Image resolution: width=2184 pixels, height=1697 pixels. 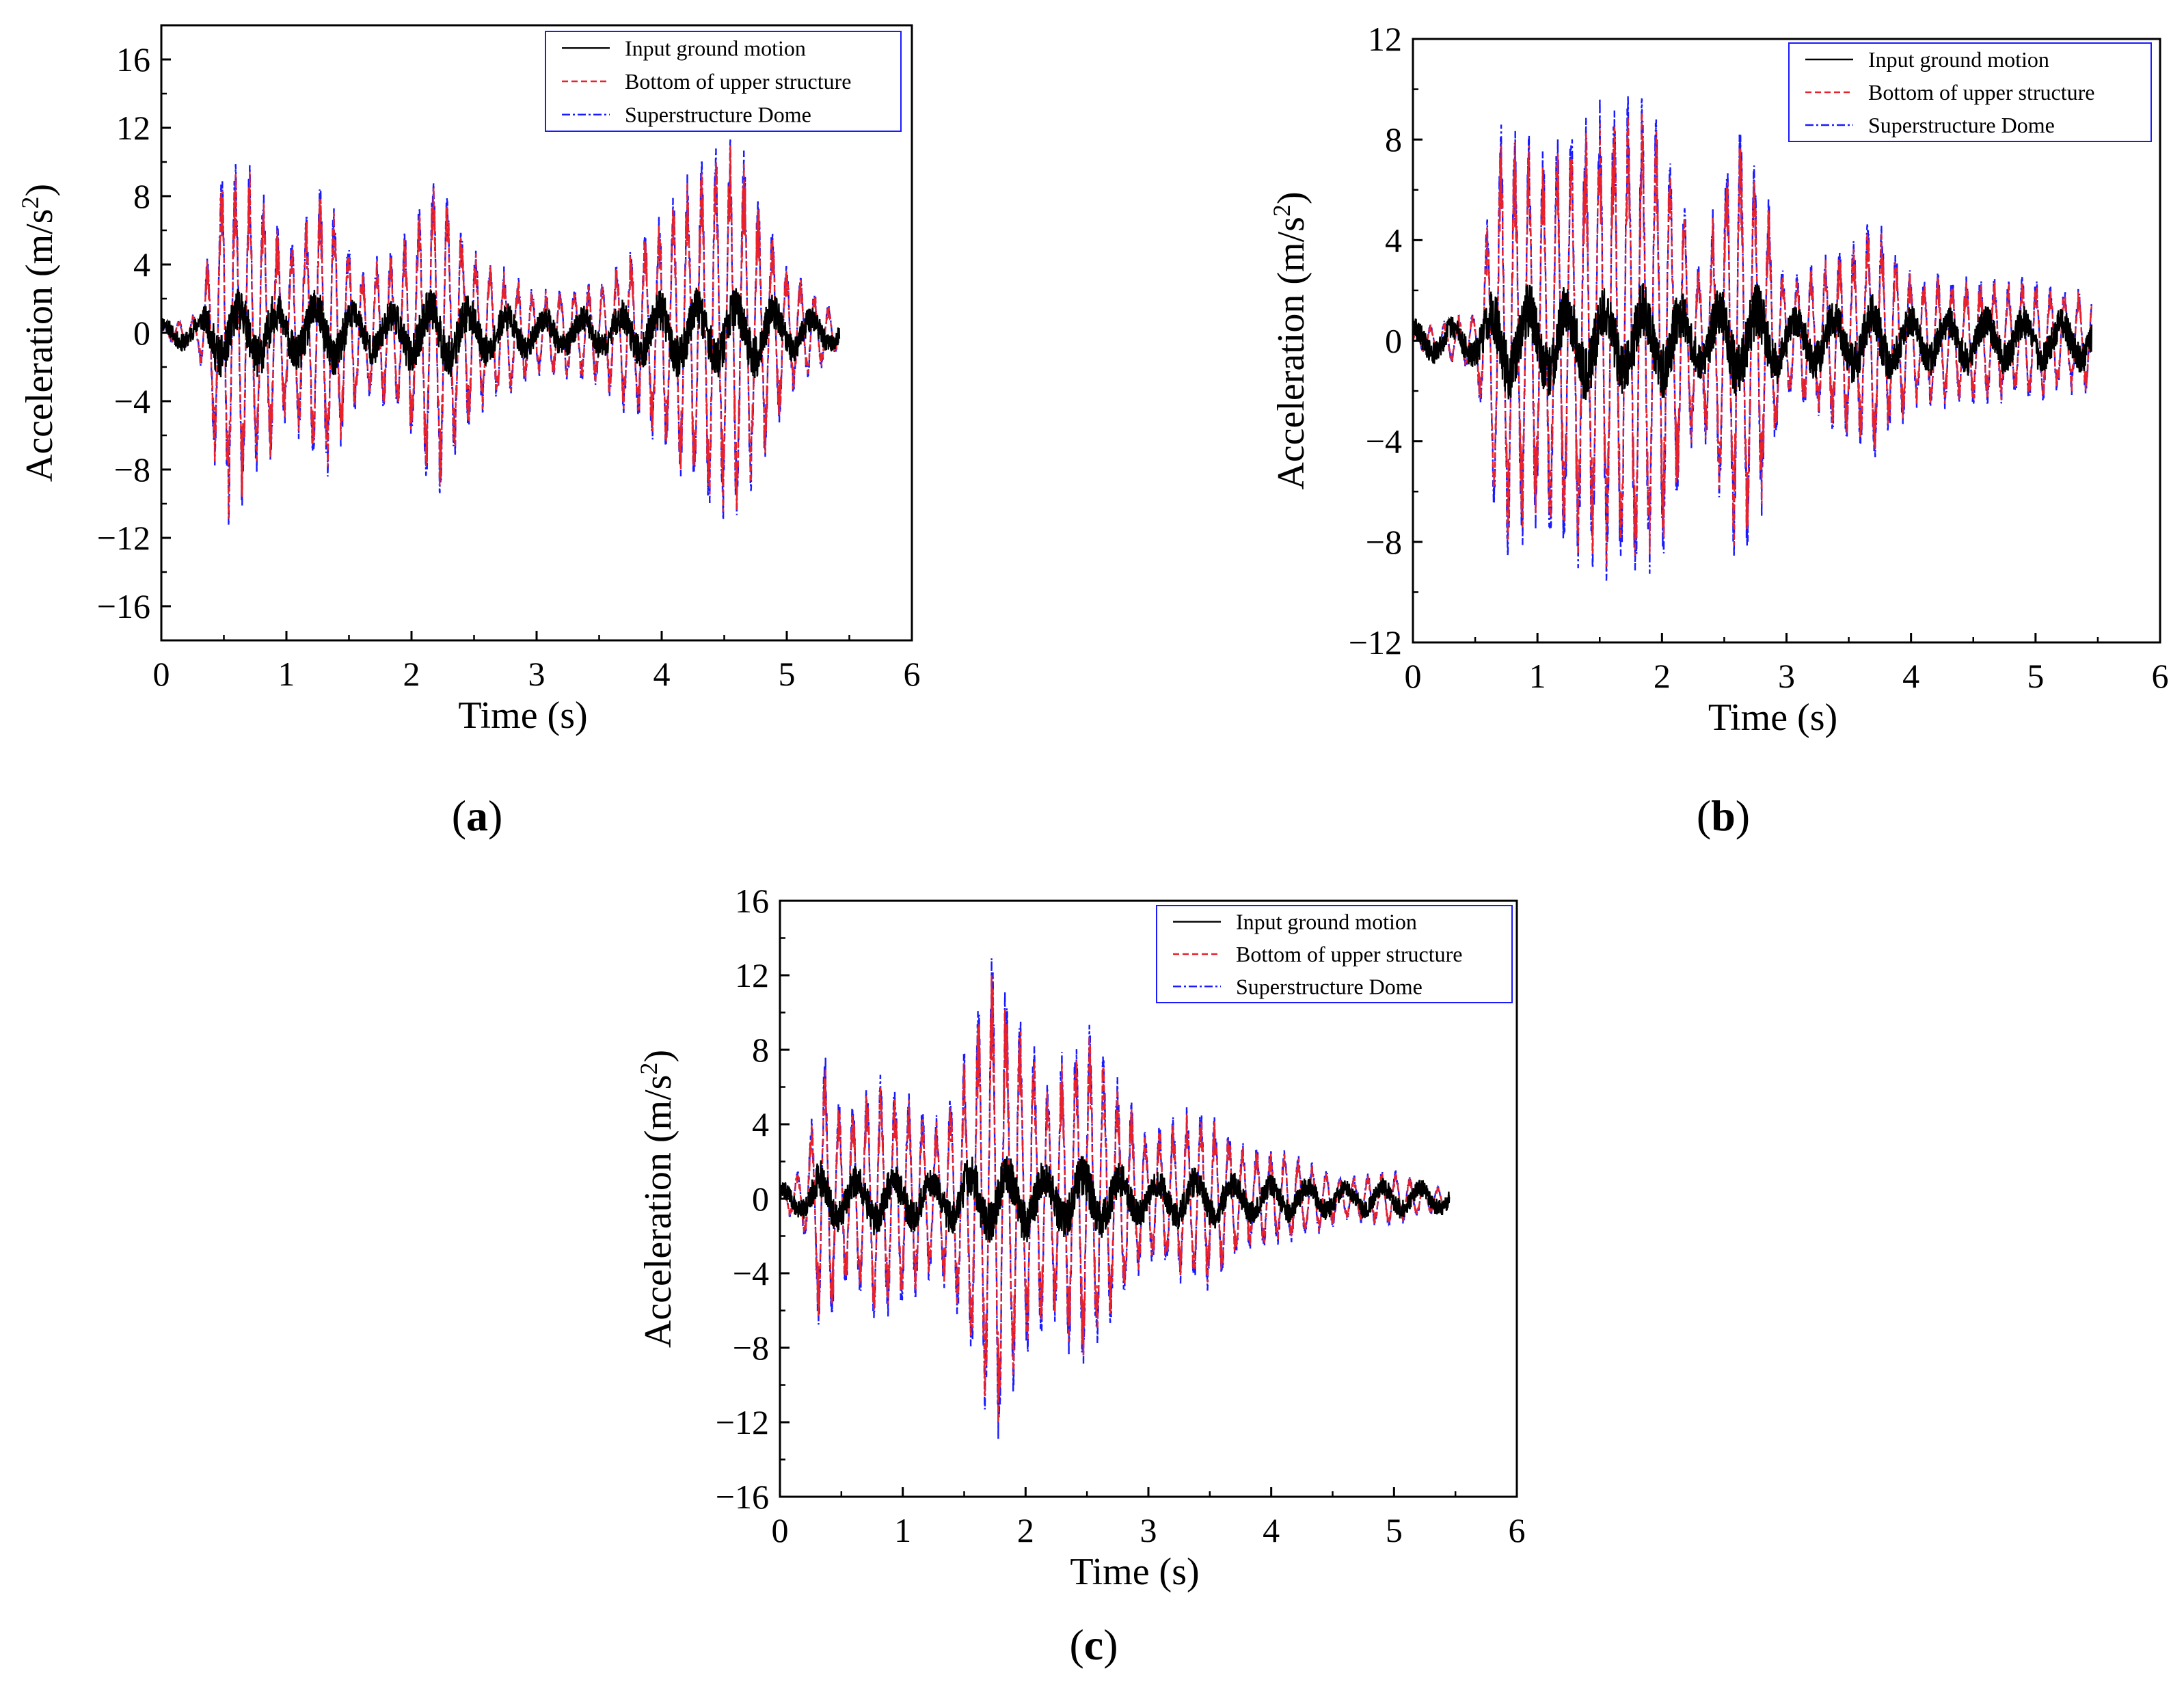 I want to click on caption-letter: a, so click(x=477, y=816).